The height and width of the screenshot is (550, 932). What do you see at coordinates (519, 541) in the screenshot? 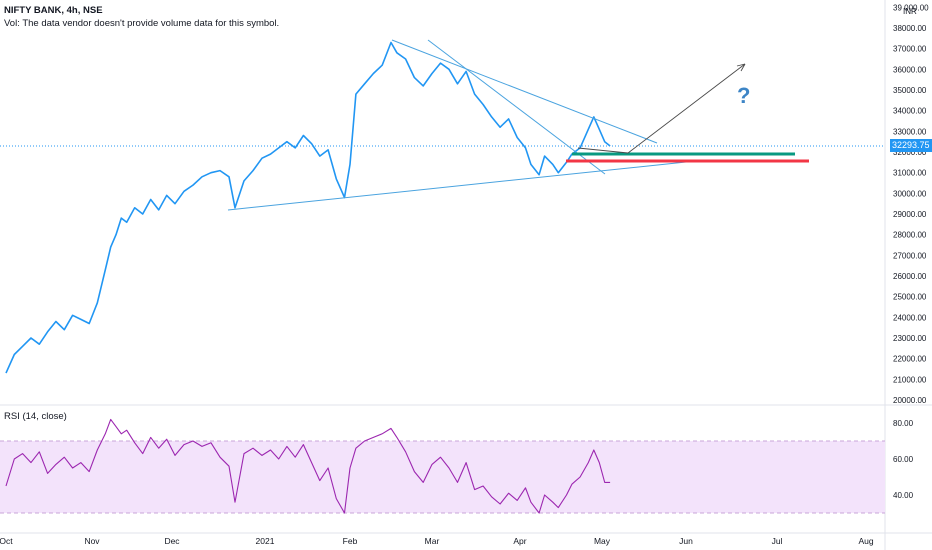
I see `time-tick-label: Apr` at bounding box center [519, 541].